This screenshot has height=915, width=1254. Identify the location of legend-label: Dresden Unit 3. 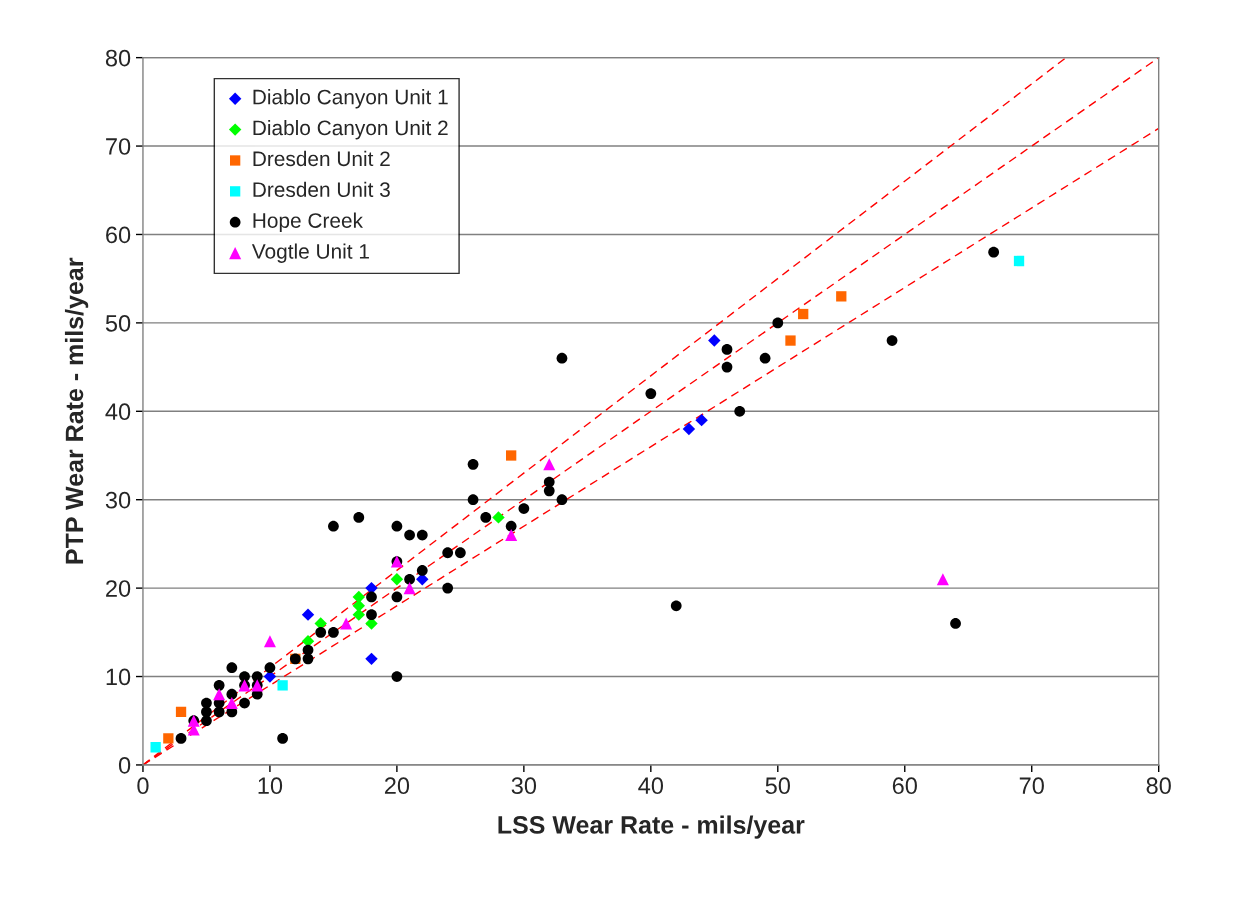
(321, 189).